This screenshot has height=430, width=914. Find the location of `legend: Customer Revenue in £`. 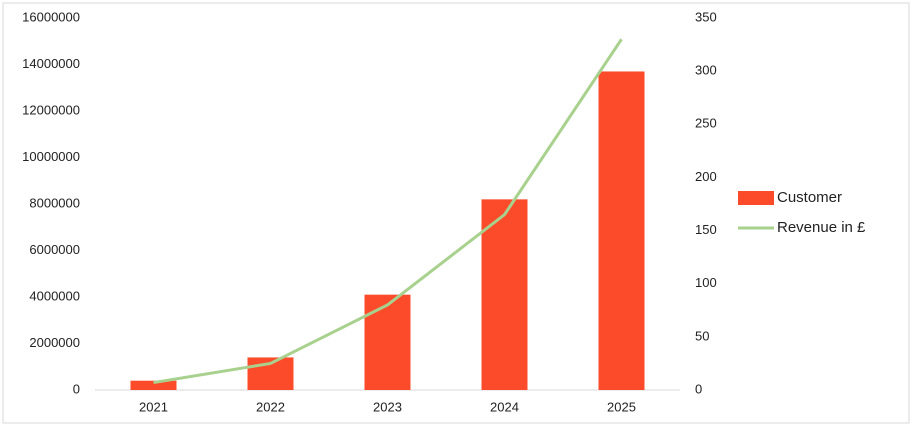

legend: Customer Revenue in £ is located at coordinates (802, 212).